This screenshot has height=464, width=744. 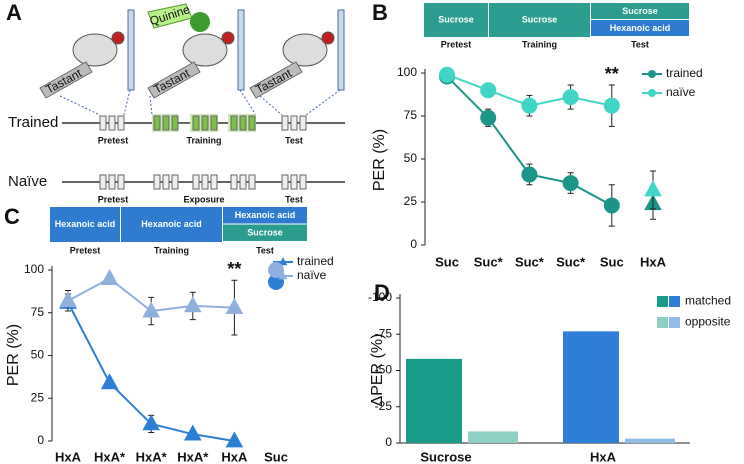 What do you see at coordinates (294, 199) in the screenshot?
I see `stage-label: Test` at bounding box center [294, 199].